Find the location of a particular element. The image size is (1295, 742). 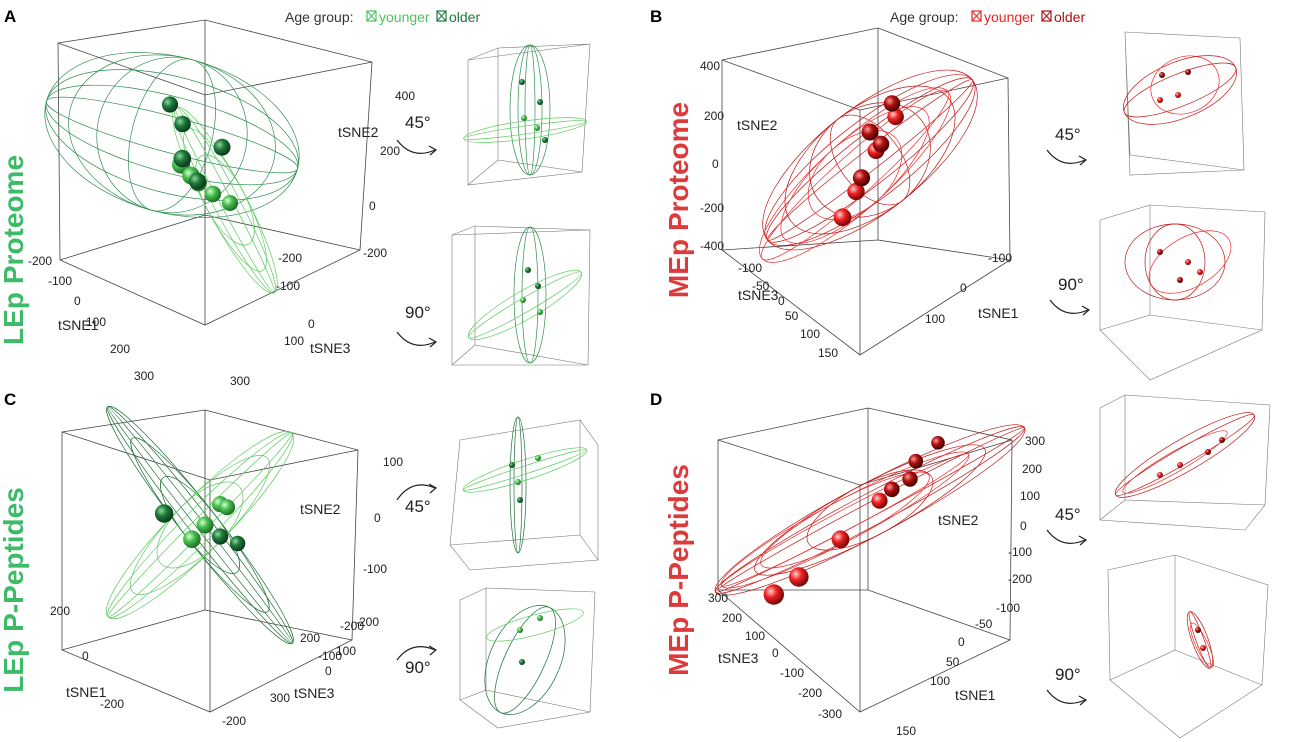

legend-right-younger: younger is located at coordinates (1009, 17).